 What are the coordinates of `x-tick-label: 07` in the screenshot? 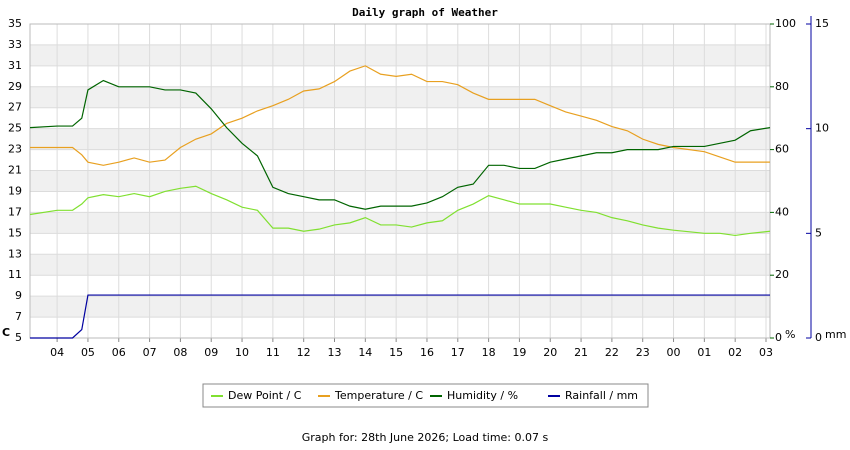 It's located at (150, 352).